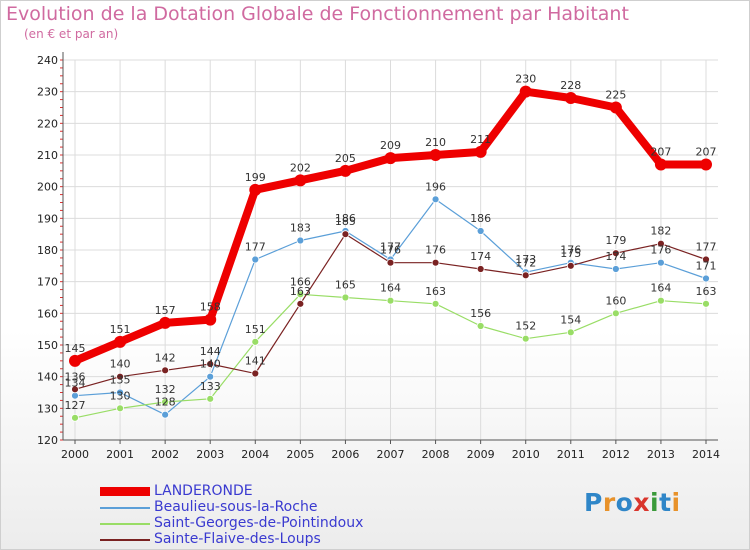 The height and width of the screenshot is (550, 750). What do you see at coordinates (660, 288) in the screenshot?
I see `data-label: 164` at bounding box center [660, 288].